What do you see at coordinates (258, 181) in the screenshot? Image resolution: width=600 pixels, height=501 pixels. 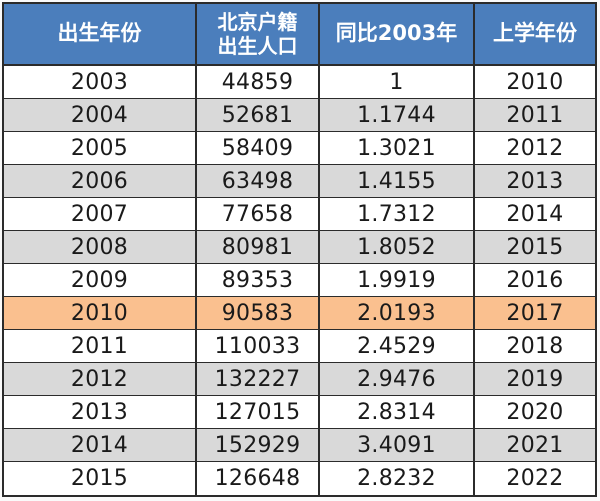 I see `table-cell: 63498` at bounding box center [258, 181].